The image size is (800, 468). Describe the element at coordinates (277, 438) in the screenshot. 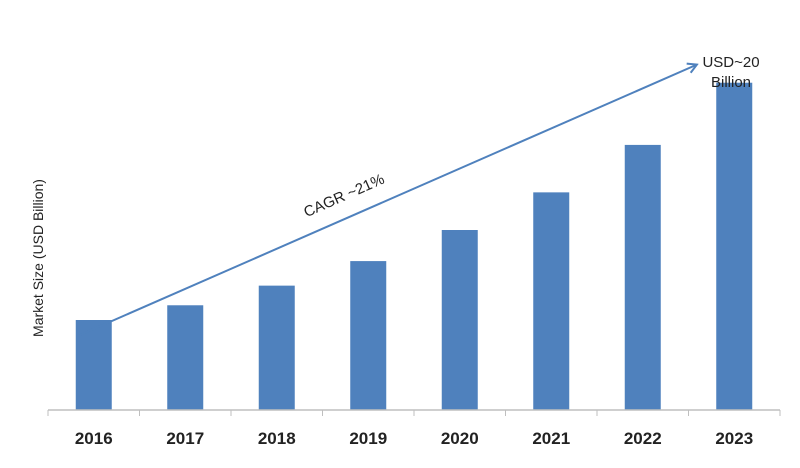

I see `x-tick-label-2018: 2018` at that location.